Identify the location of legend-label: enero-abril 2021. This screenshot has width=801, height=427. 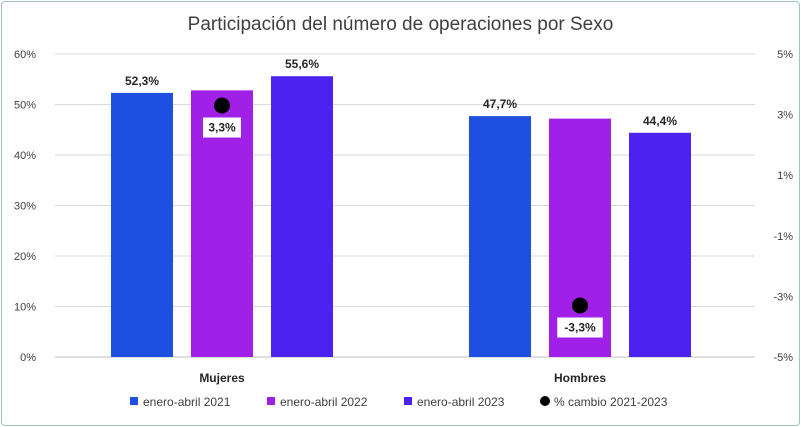
(187, 402).